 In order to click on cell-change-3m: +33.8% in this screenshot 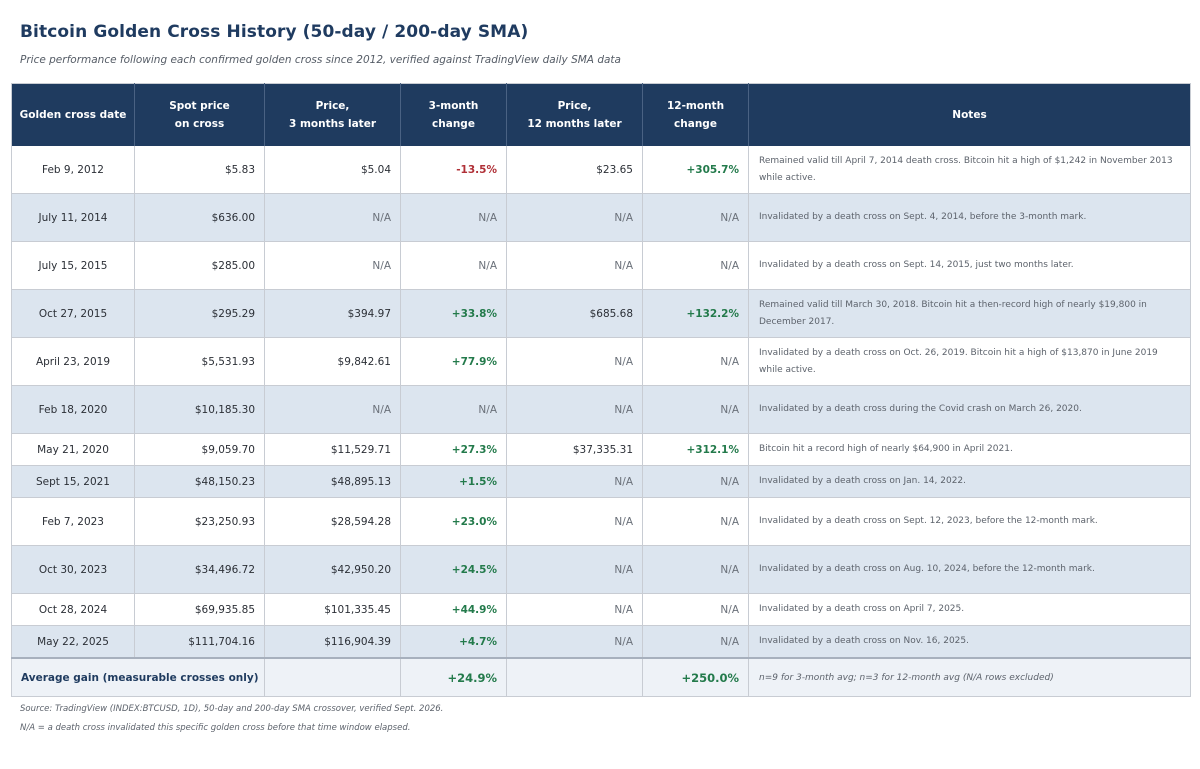, I will do `click(453, 313)`.